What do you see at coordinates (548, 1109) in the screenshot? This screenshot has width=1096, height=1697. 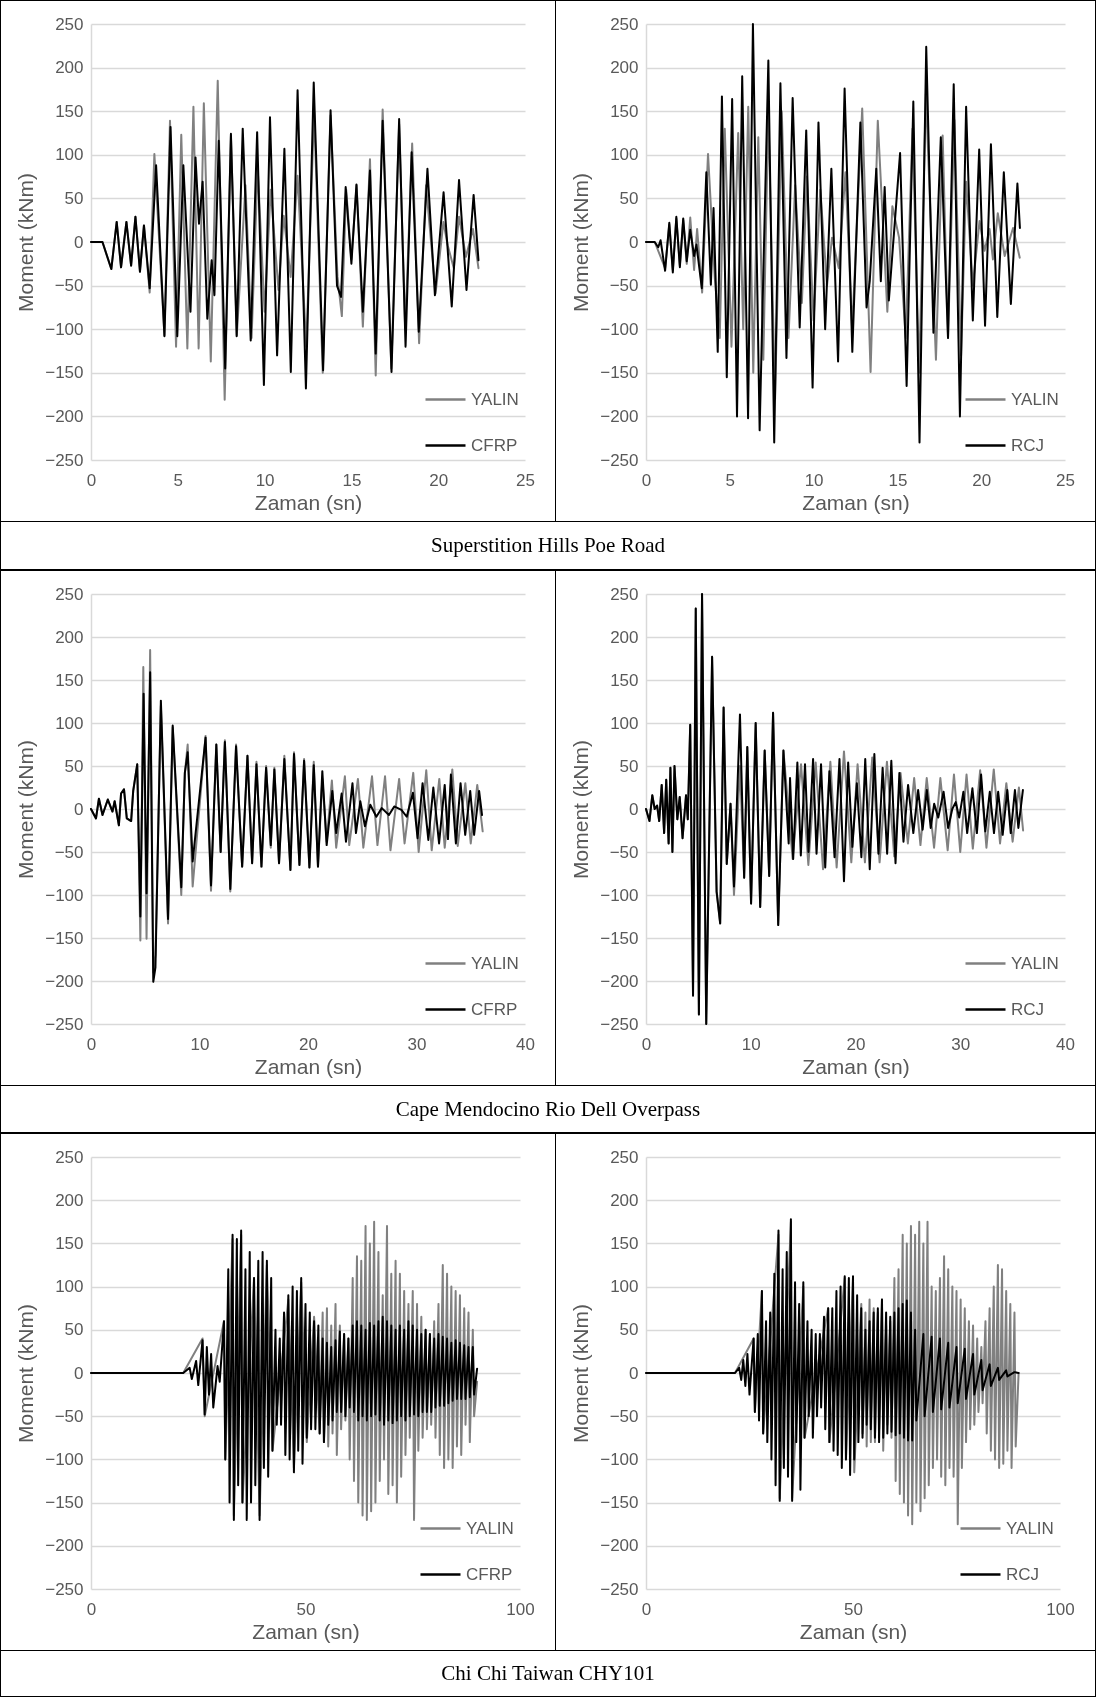 I see `text: Cape Mendocino Rio Dell Overpass` at bounding box center [548, 1109].